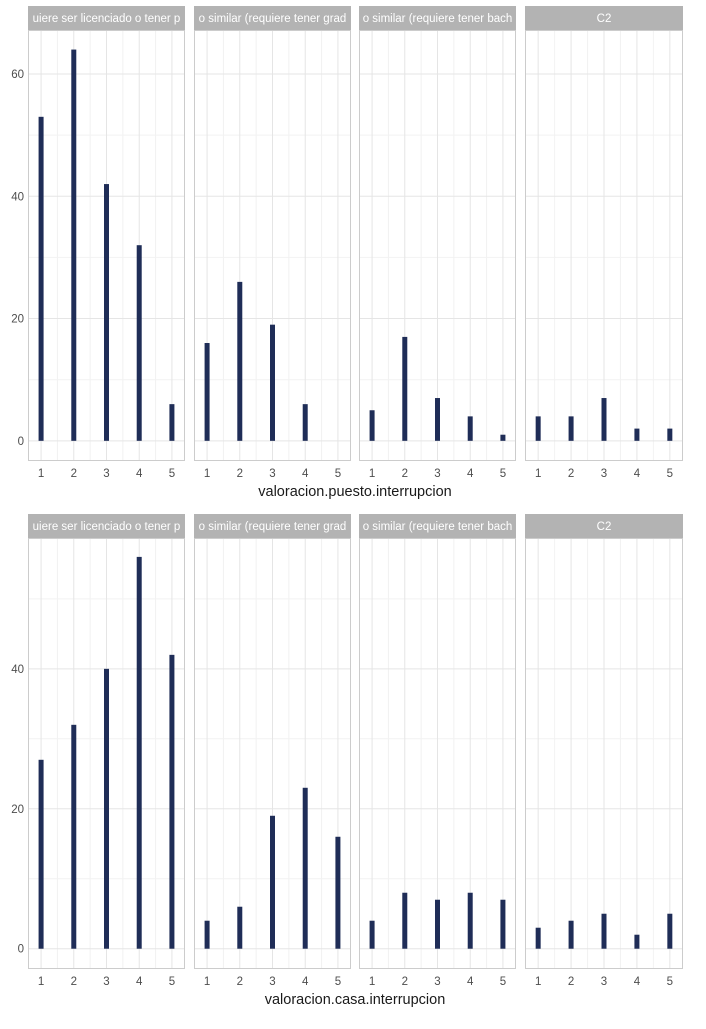  What do you see at coordinates (17, 320) in the screenshot?
I see `y-tick-label: 20` at bounding box center [17, 320].